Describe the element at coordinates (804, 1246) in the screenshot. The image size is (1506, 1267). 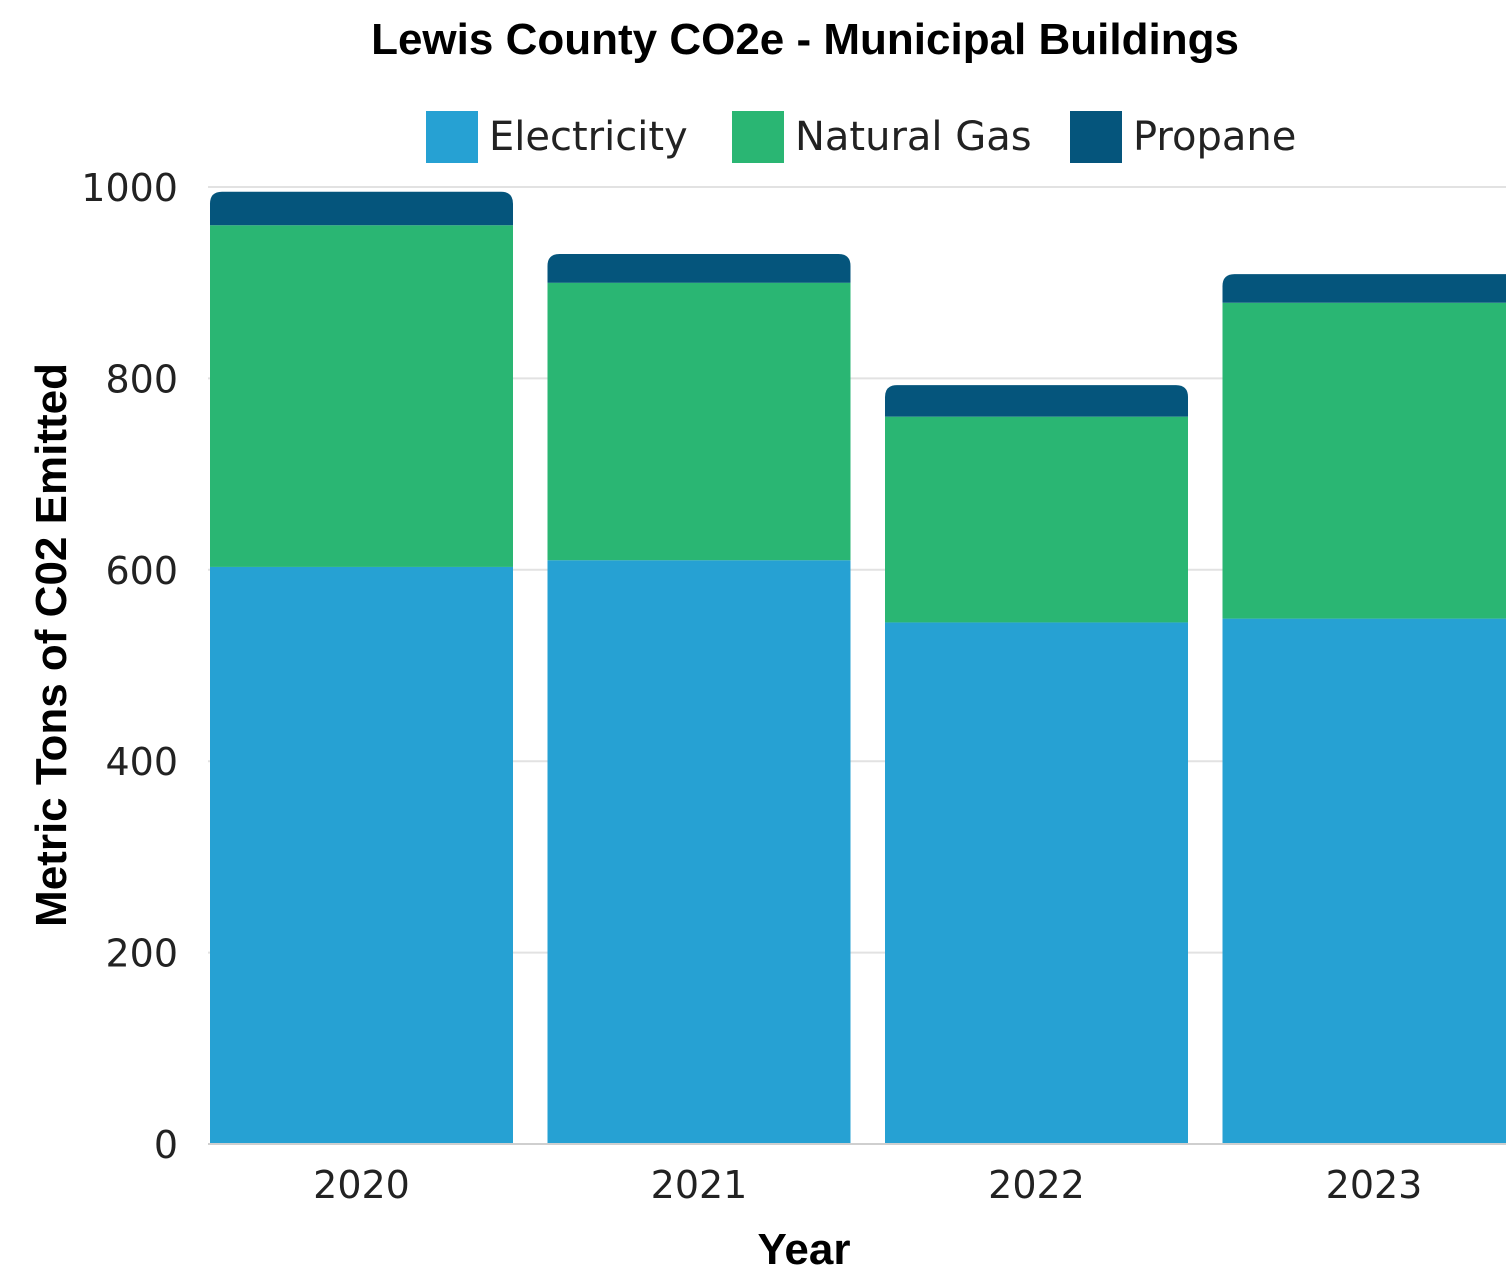
I see `x-axis-title: Year` at that location.